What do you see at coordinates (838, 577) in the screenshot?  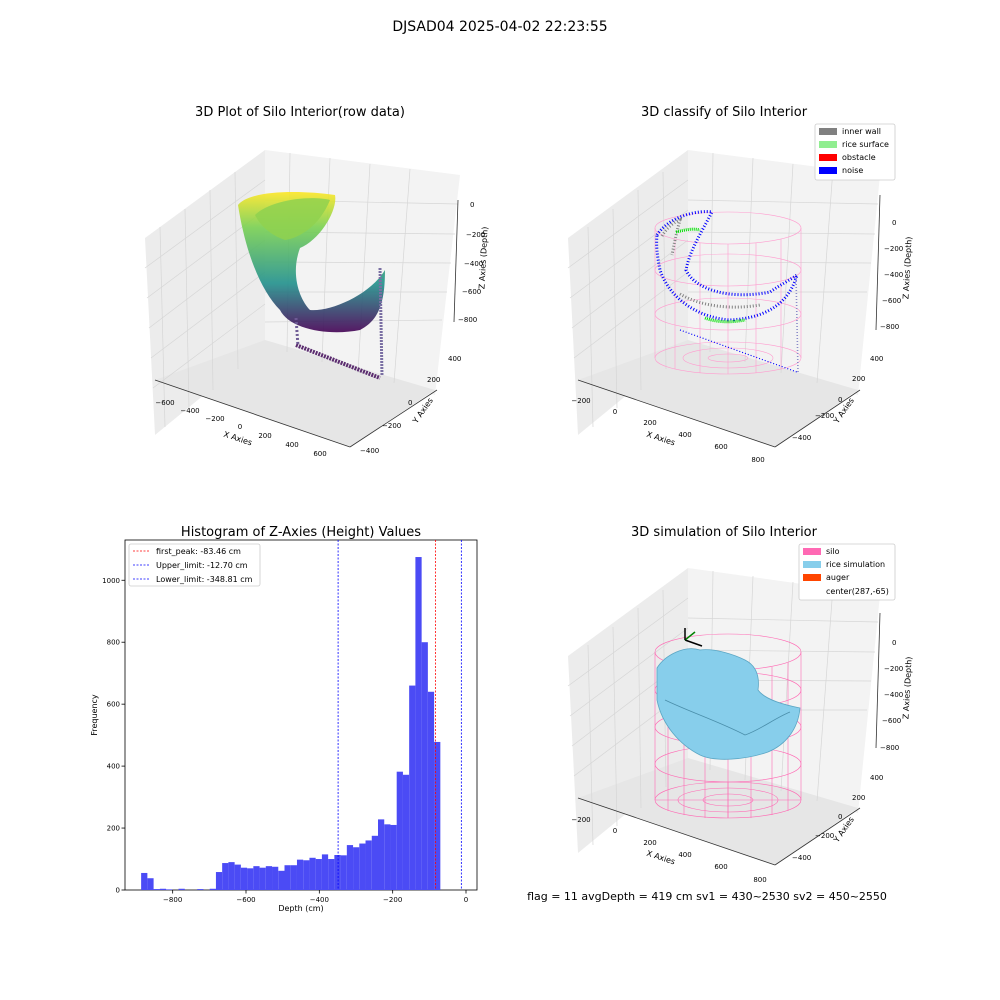 I see `legend-label-auger: auger` at bounding box center [838, 577].